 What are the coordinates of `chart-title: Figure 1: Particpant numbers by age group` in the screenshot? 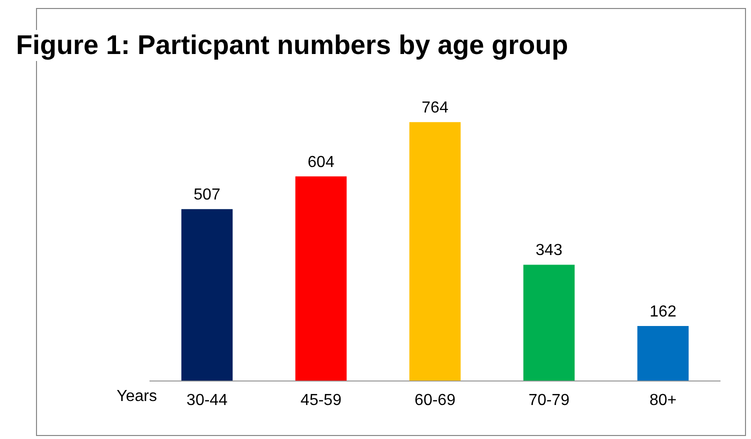 It's located at (292, 45).